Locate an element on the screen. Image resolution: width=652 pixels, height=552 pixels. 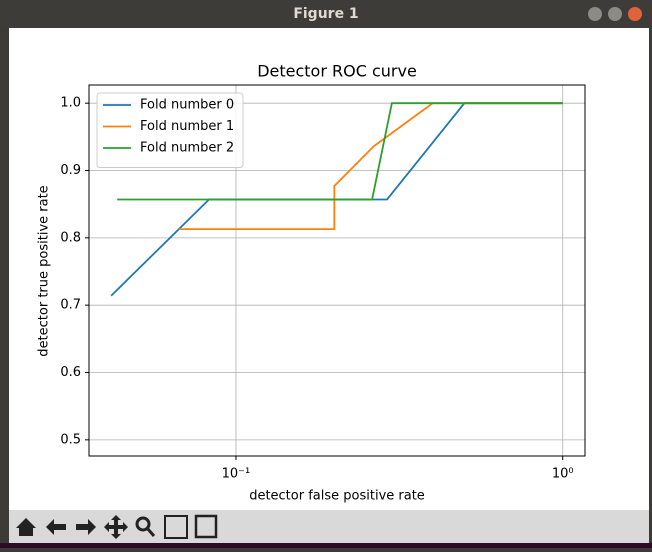
back-button is located at coordinates (56, 527).